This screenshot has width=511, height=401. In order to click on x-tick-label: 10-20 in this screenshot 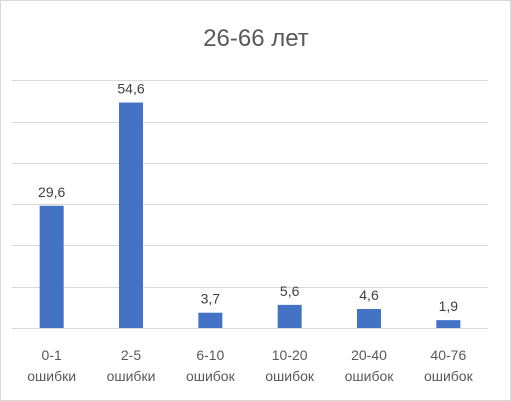, I will do `click(290, 355)`.